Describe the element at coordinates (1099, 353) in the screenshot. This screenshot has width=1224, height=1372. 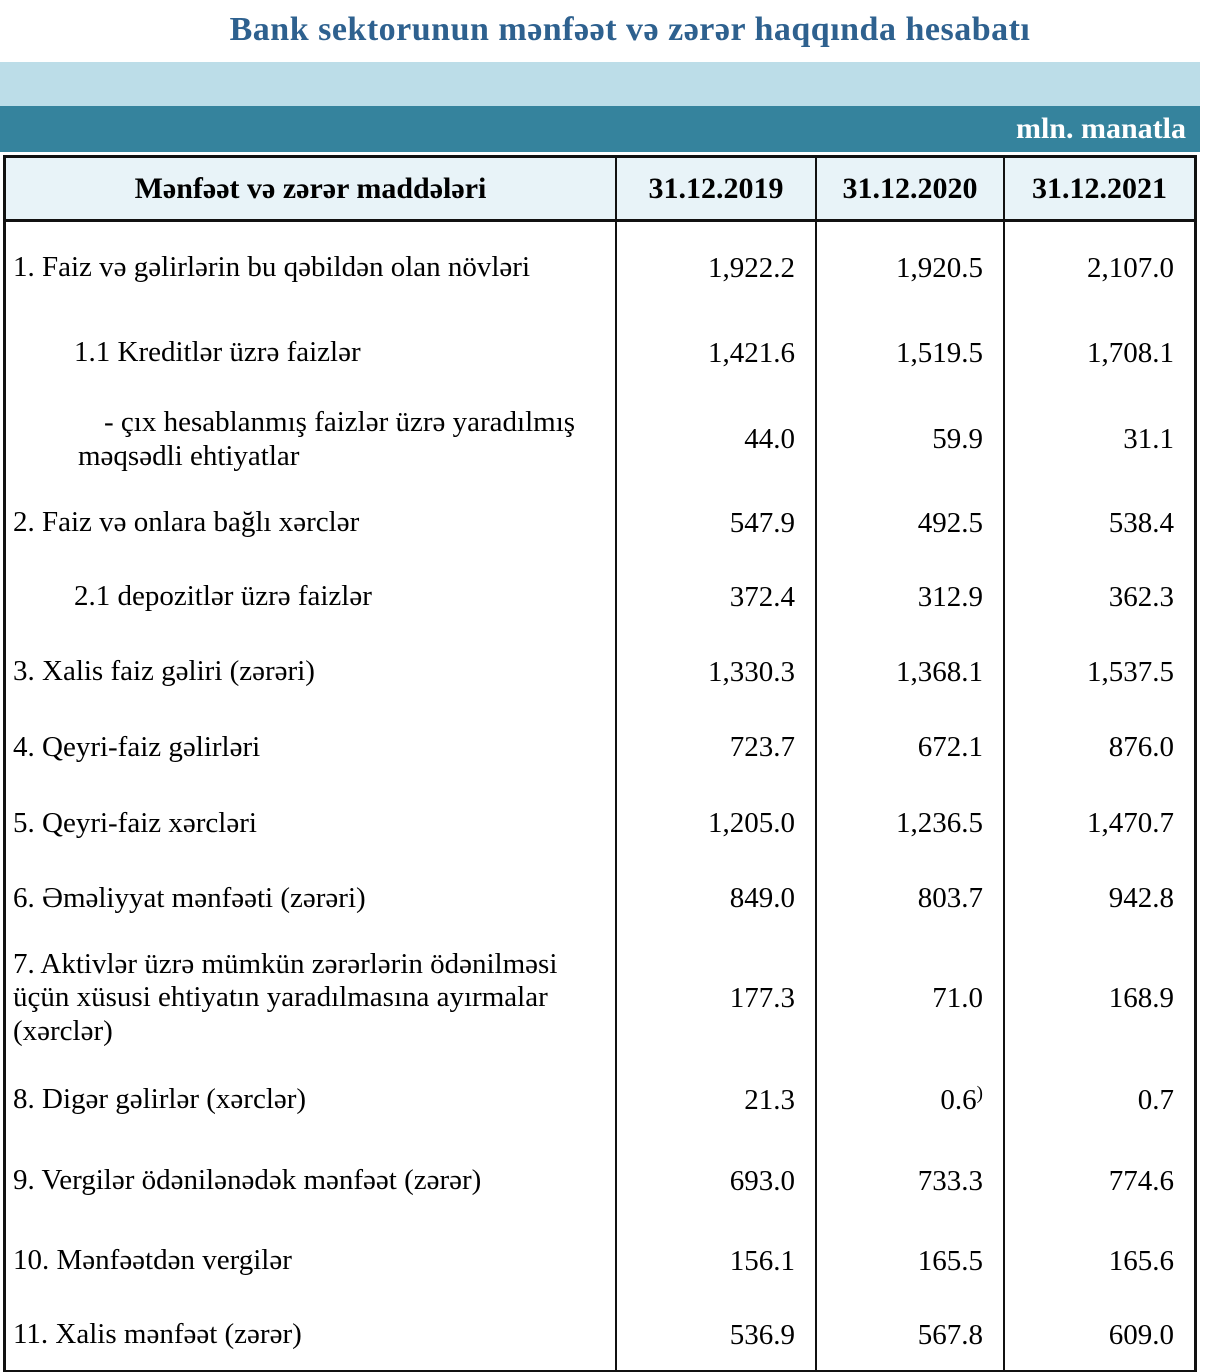
I see `value-cell: 1,708.1` at that location.